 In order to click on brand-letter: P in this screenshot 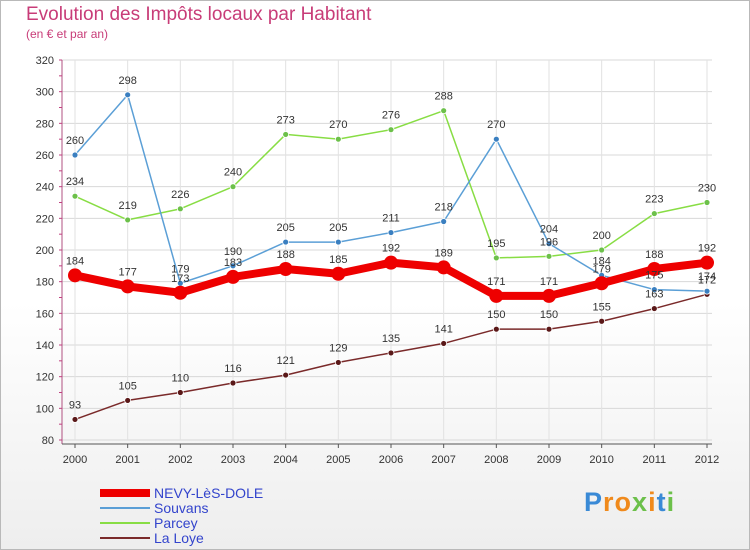, I will do `click(594, 502)`.